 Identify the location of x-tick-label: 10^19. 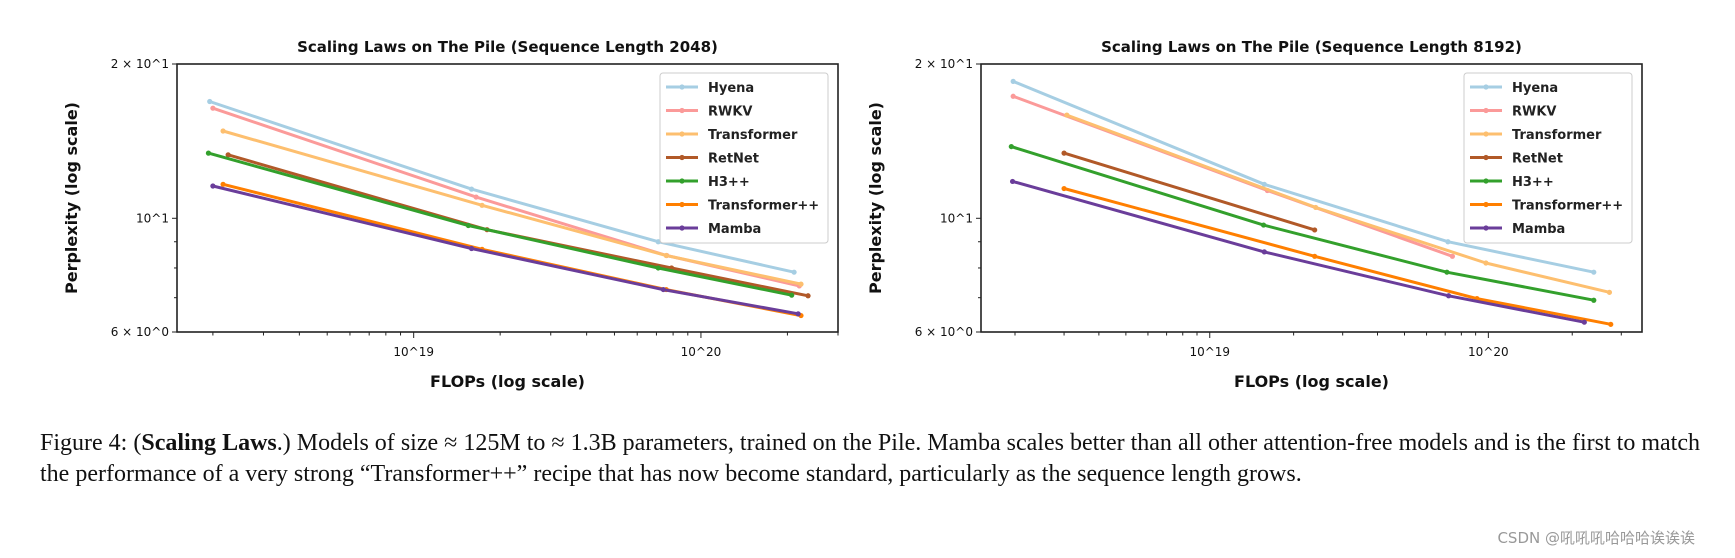
(413, 352).